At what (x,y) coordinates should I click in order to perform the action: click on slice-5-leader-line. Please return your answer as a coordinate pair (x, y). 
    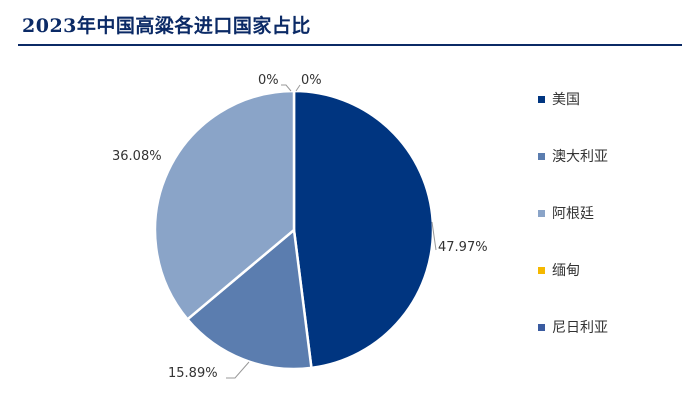
    Looking at the image, I should click on (298, 88).